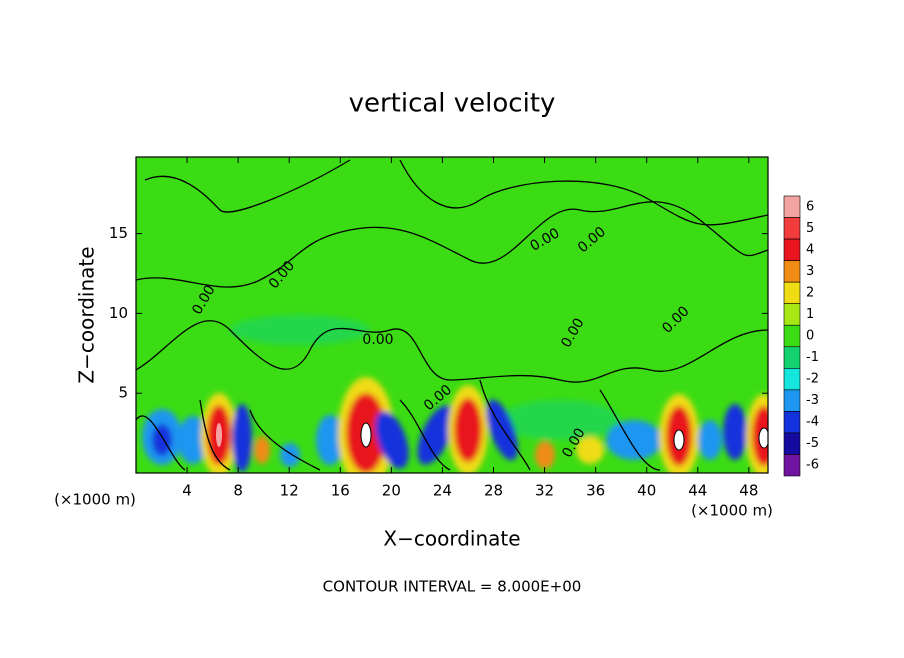 The height and width of the screenshot is (658, 904). Describe the element at coordinates (87, 314) in the screenshot. I see `y-axis-label: Z−coordinate` at that location.